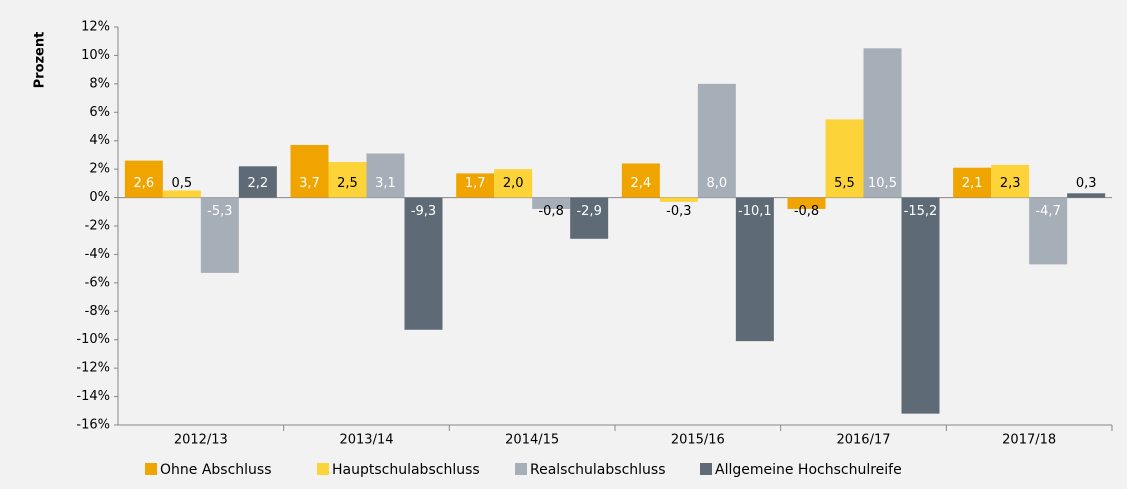 This screenshot has width=1127, height=489. What do you see at coordinates (95, 55) in the screenshot?
I see `y-tick-label: 10%` at bounding box center [95, 55].